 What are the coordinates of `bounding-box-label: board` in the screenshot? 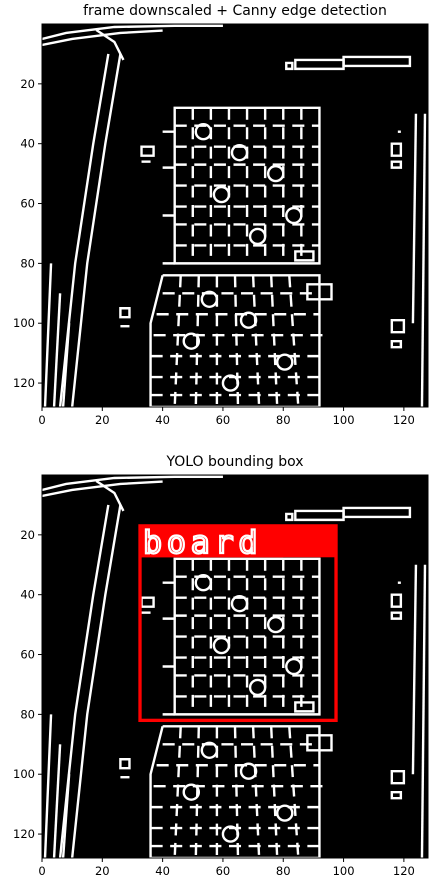 It's located at (202, 543).